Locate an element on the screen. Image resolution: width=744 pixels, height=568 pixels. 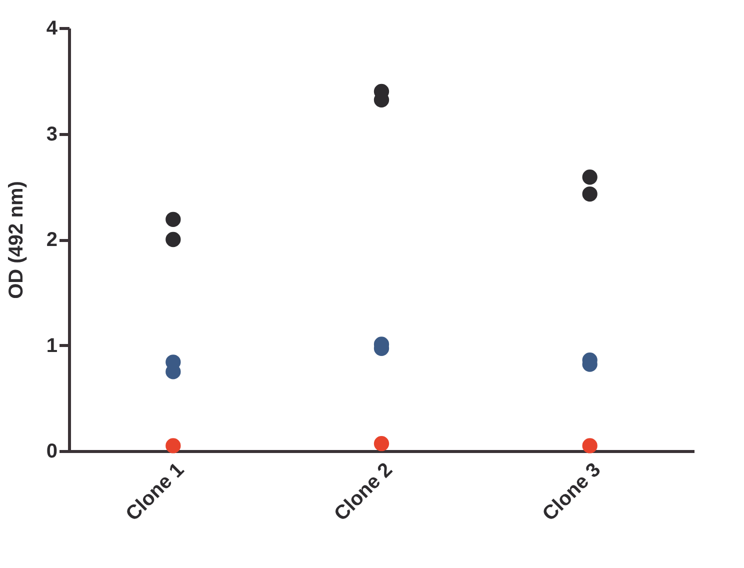
y-tick-label: 2 is located at coordinates (52, 240).